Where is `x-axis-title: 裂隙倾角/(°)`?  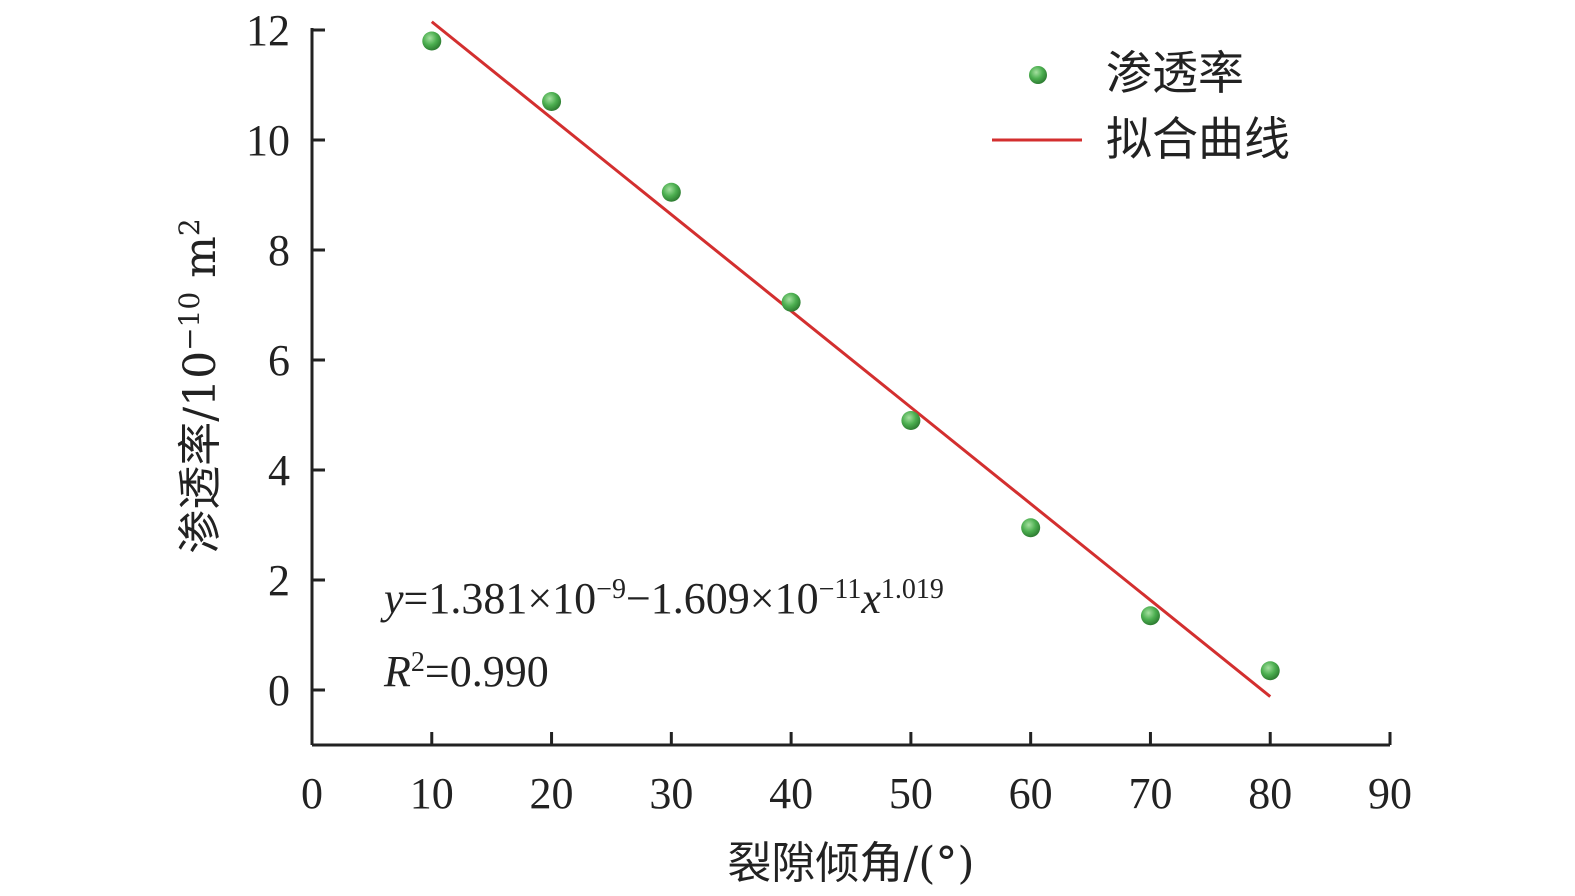
x-axis-title: 裂隙倾角/(°) is located at coordinates (850, 863).